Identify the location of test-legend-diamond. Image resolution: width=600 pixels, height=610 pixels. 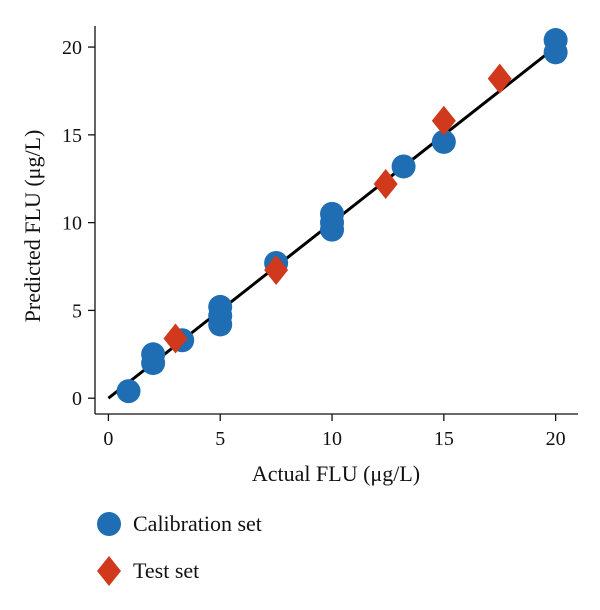
(109, 571).